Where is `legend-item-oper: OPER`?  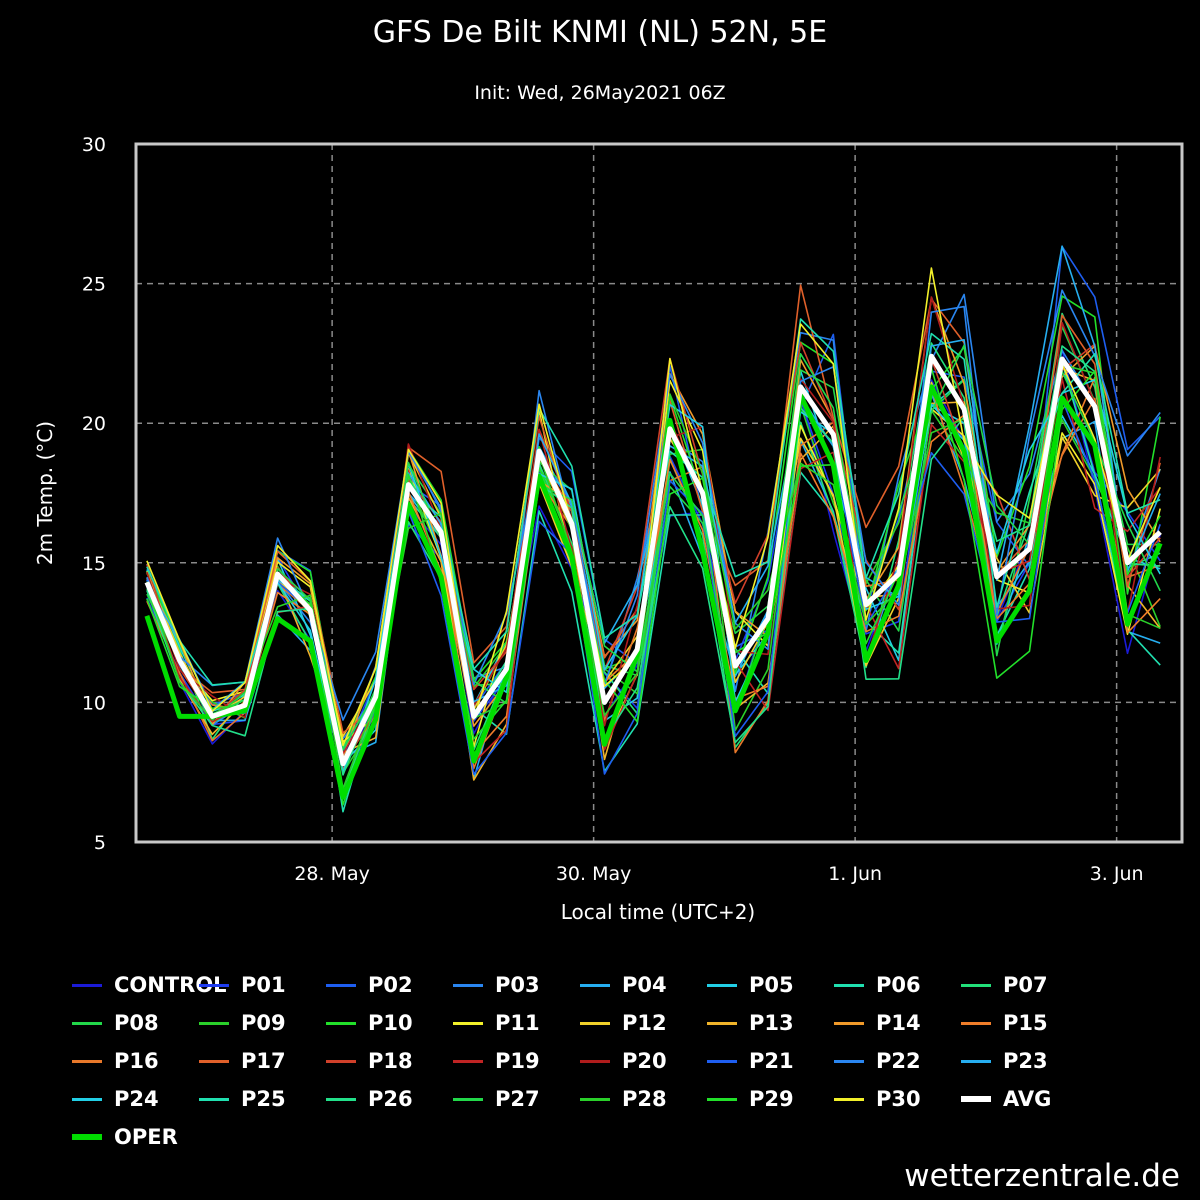
legend-item-oper: OPER is located at coordinates (125, 1137).